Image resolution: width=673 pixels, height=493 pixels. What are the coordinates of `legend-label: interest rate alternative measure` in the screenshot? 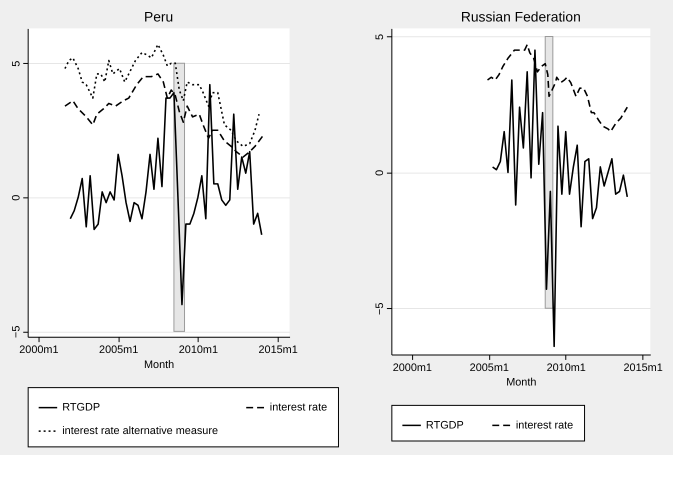 It's located at (140, 431).